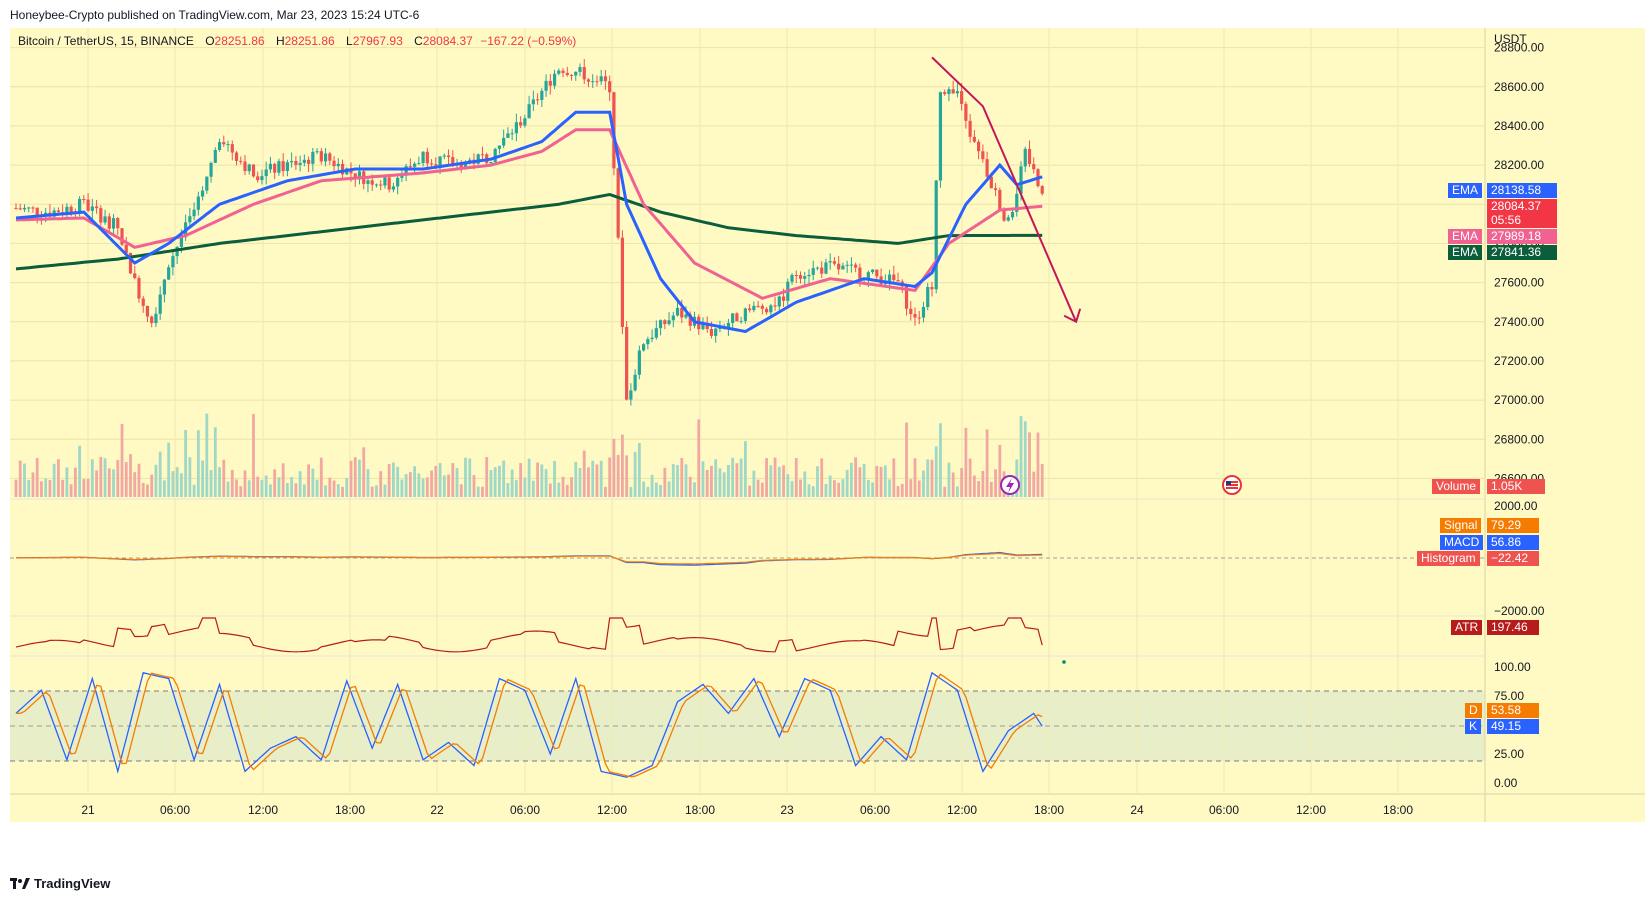 The width and height of the screenshot is (1647, 899). What do you see at coordinates (1064, 662) in the screenshot?
I see `stoch-dot` at bounding box center [1064, 662].